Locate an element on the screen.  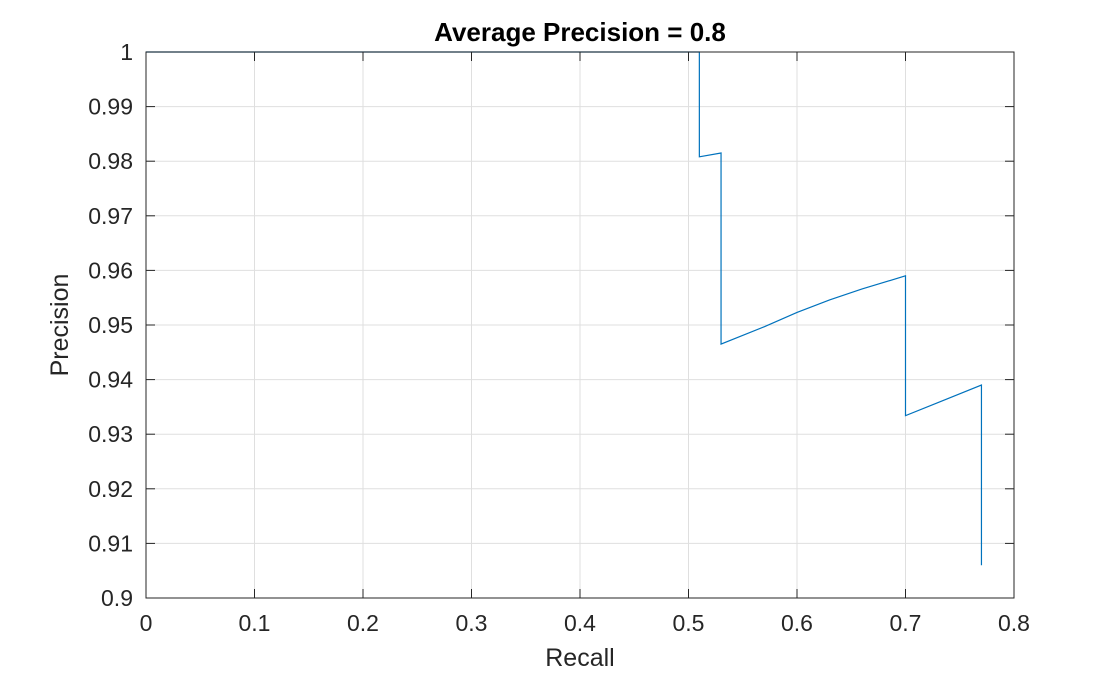
y-tick-label: 0.94 is located at coordinates (110, 380).